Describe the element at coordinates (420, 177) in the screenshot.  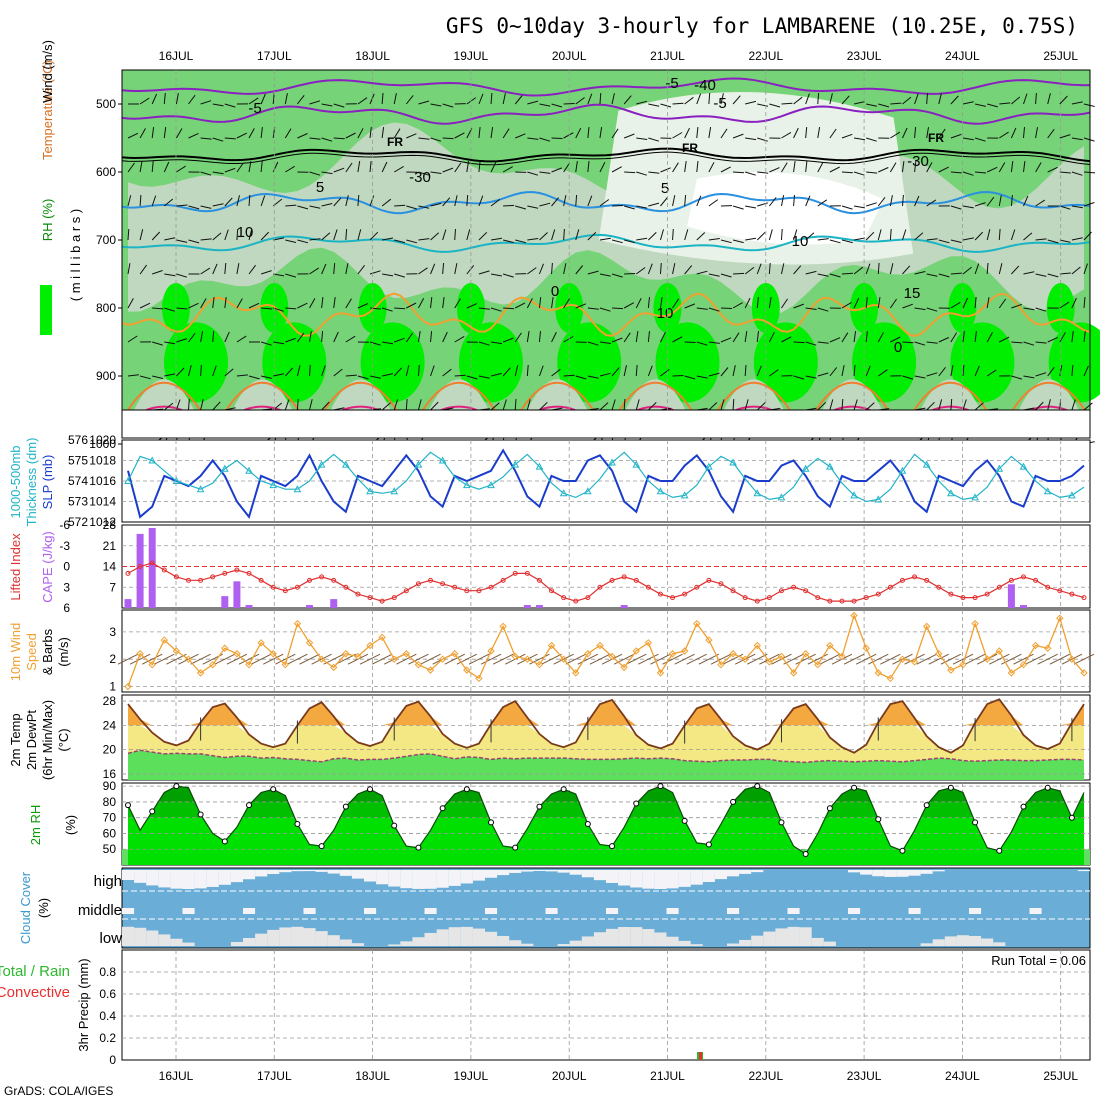
I see `contour-label: -30` at that location.